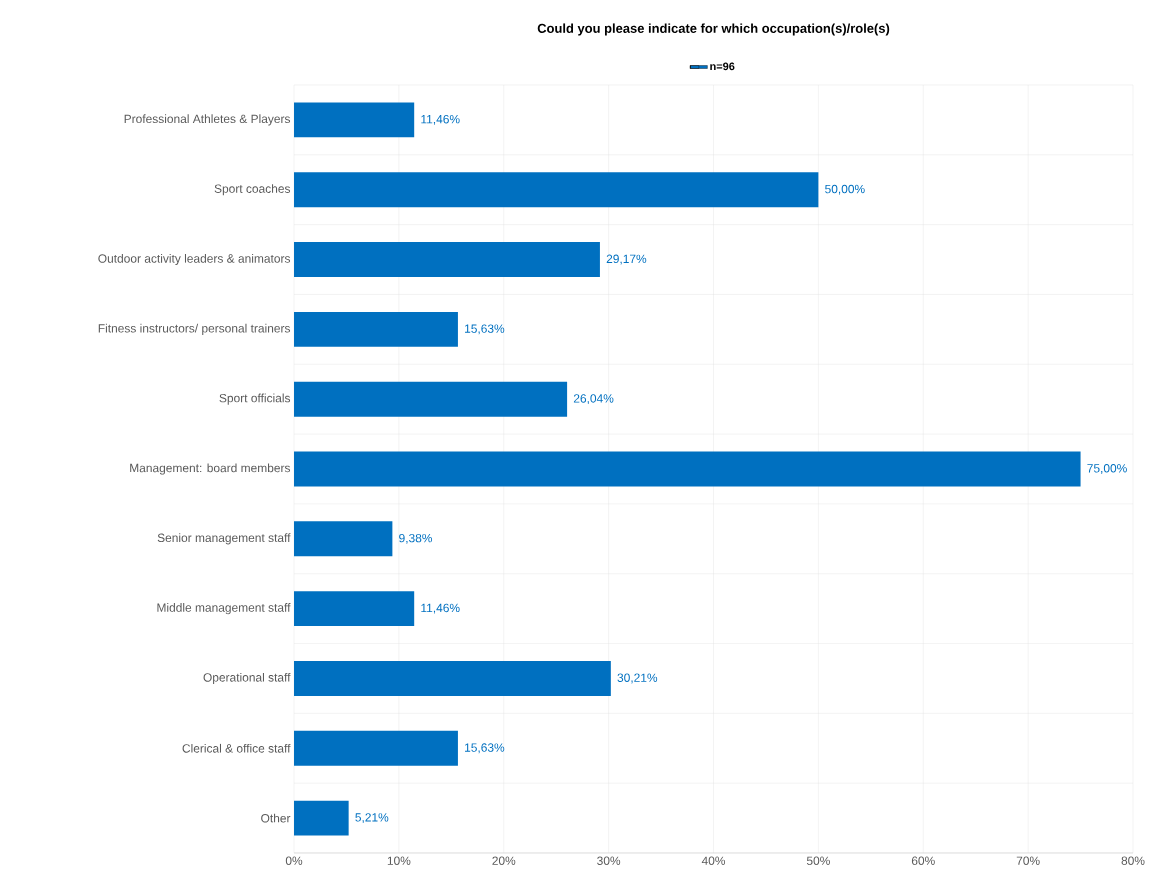  What do you see at coordinates (372, 818) in the screenshot?
I see `data-label: 5,21%` at bounding box center [372, 818].